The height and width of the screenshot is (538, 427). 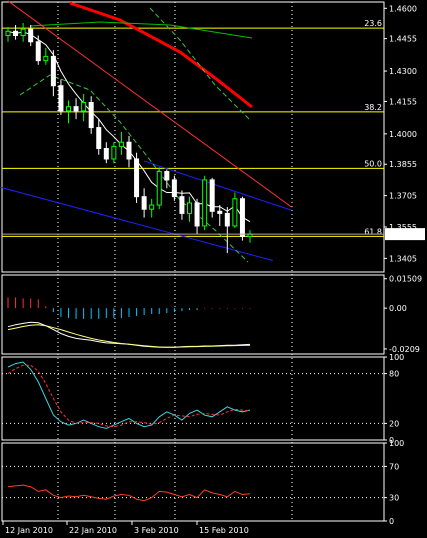 I want to click on stoch-tick-label: 100, so click(x=396, y=357).